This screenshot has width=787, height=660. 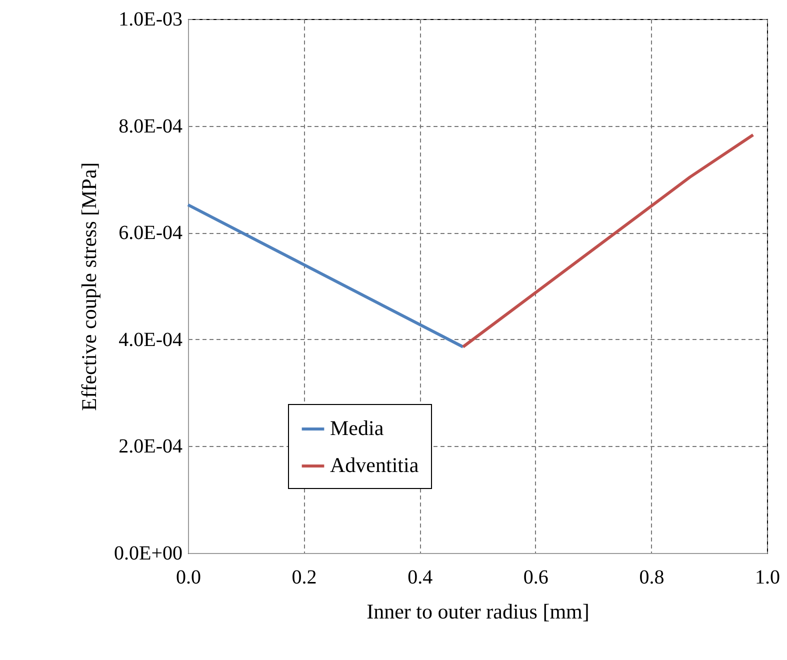 I want to click on x-axis-title: Inner to outer radius [mm], so click(x=478, y=612).